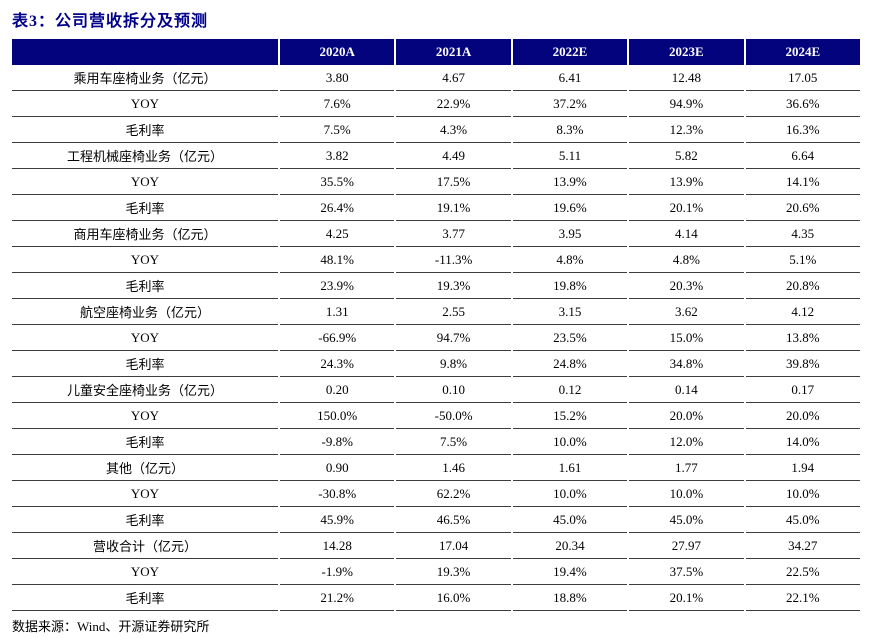 This screenshot has width=872, height=638. I want to click on cell-value: 4.12, so click(802, 312).